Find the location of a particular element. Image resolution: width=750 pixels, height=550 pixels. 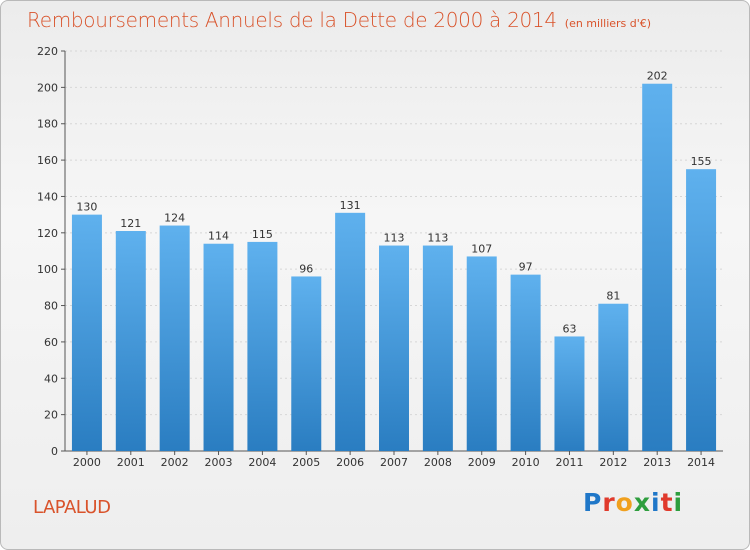

logo-letter: r is located at coordinates (609, 502).